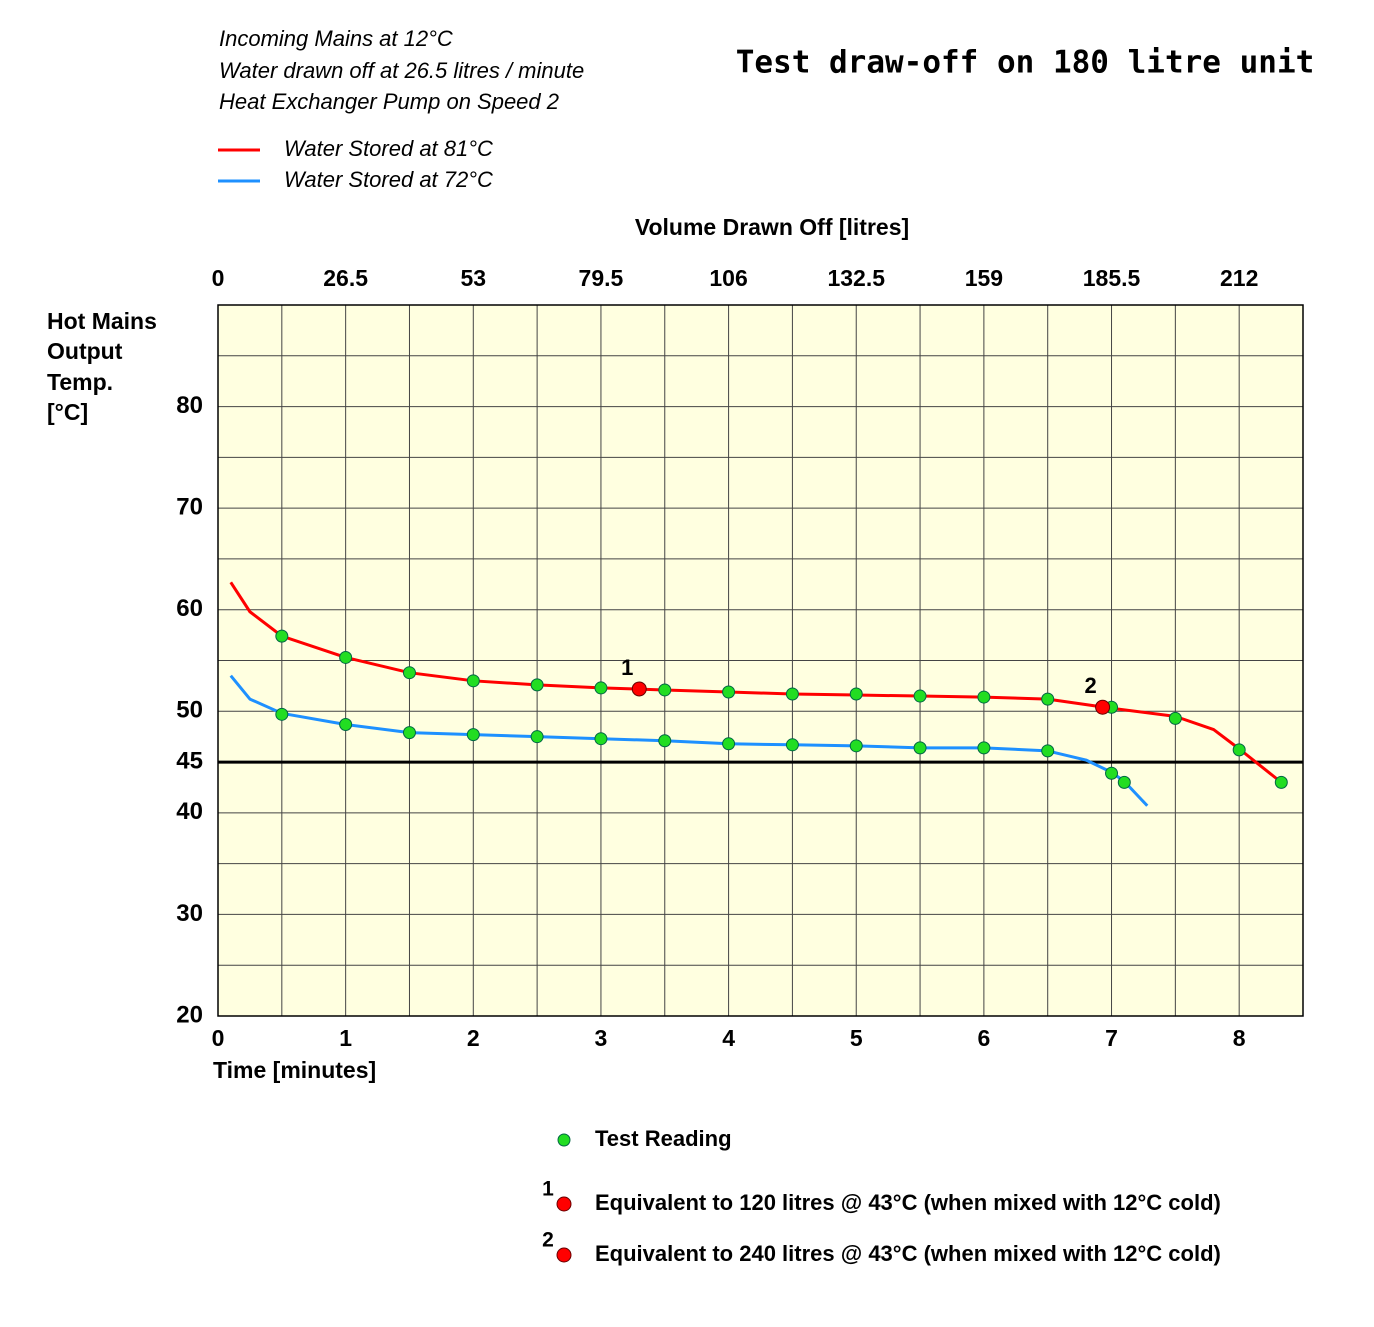 The height and width of the screenshot is (1327, 1374). Describe the element at coordinates (189, 760) in the screenshot. I see `threshold-label: 45` at that location.